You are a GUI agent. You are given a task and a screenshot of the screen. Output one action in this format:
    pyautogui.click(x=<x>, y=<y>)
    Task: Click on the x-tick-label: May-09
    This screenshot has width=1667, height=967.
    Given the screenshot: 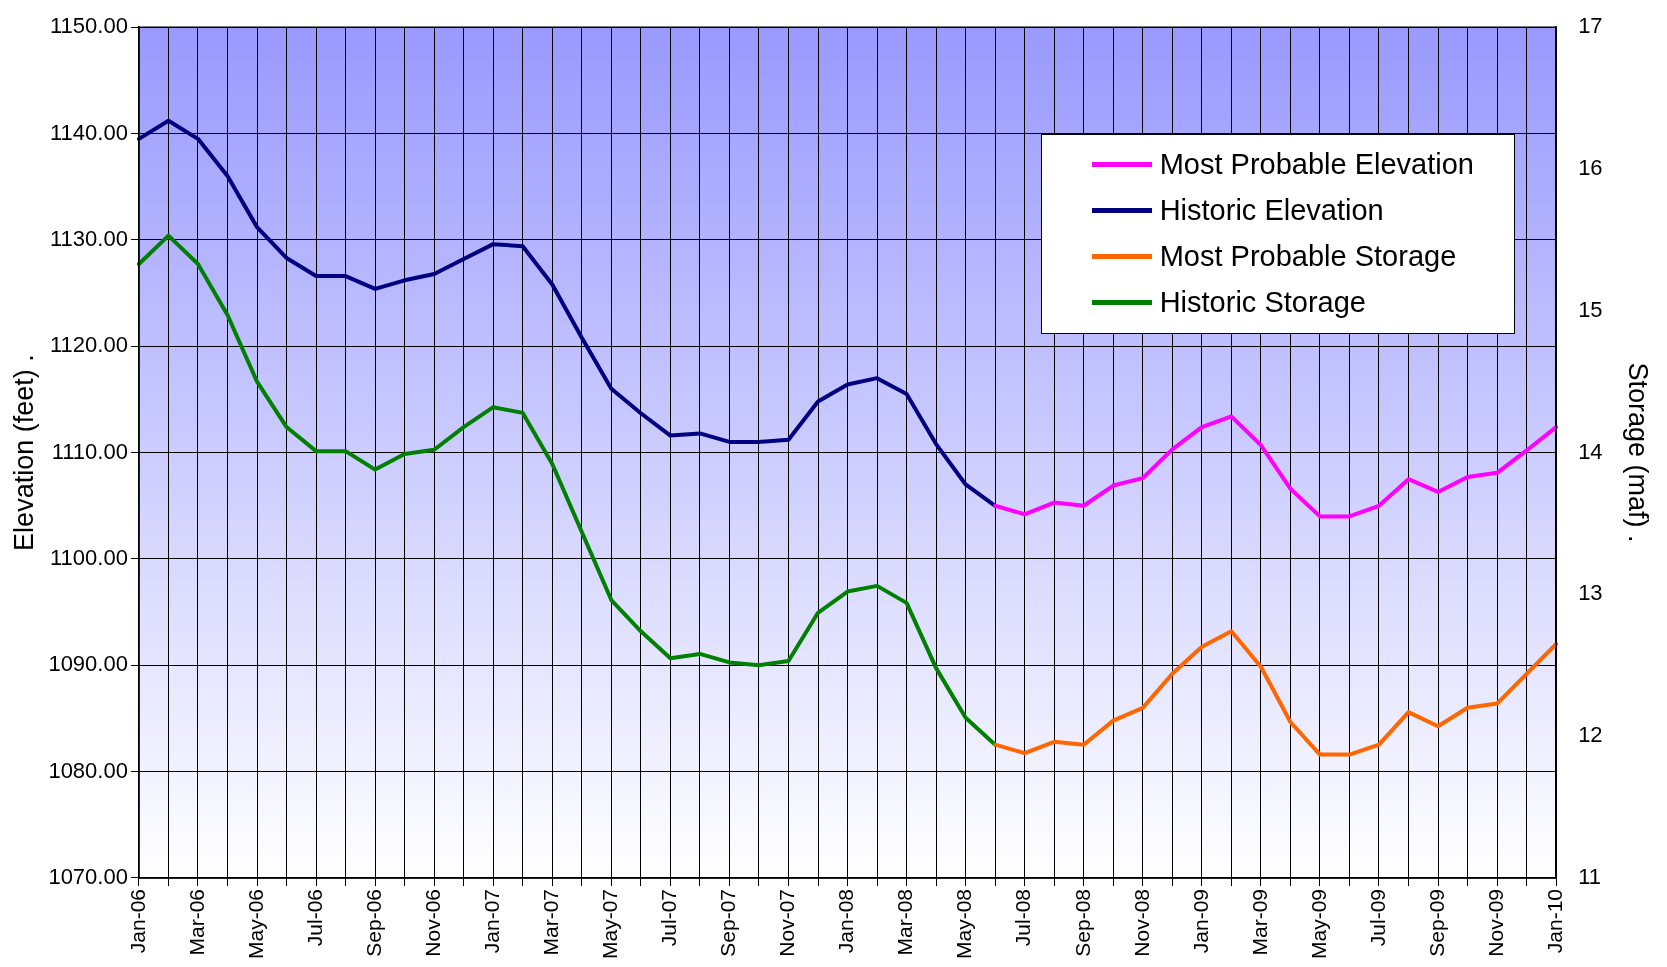 What is the action you would take?
    pyautogui.click(x=1318, y=924)
    